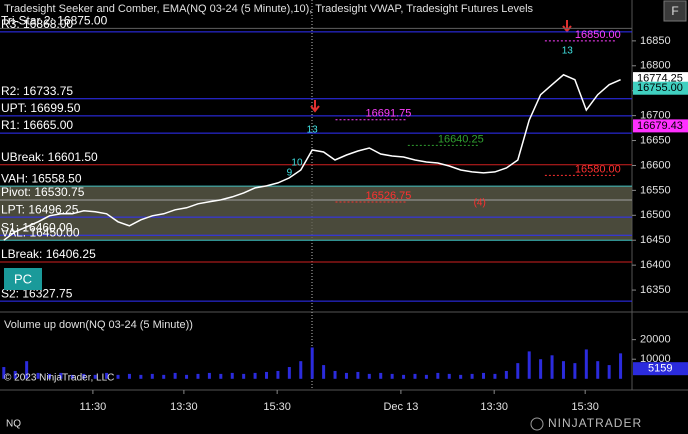 This screenshot has width=688, height=434. What do you see at coordinates (655, 215) in the screenshot?
I see `y-tick-label: 16500` at bounding box center [655, 215].